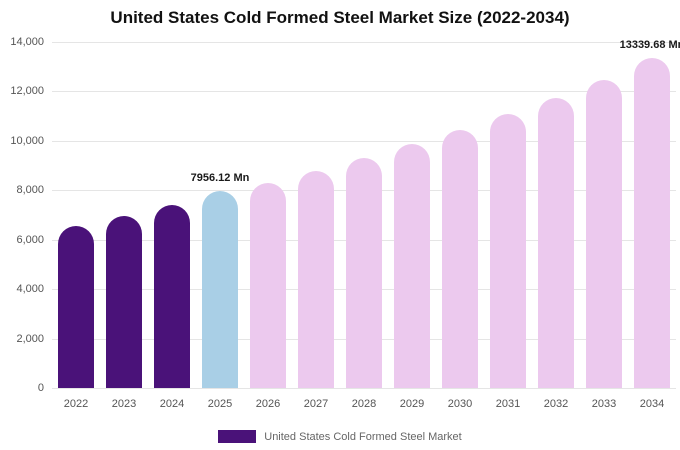 This screenshot has height=450, width=680. I want to click on x-tick-label: 2028, so click(364, 404).